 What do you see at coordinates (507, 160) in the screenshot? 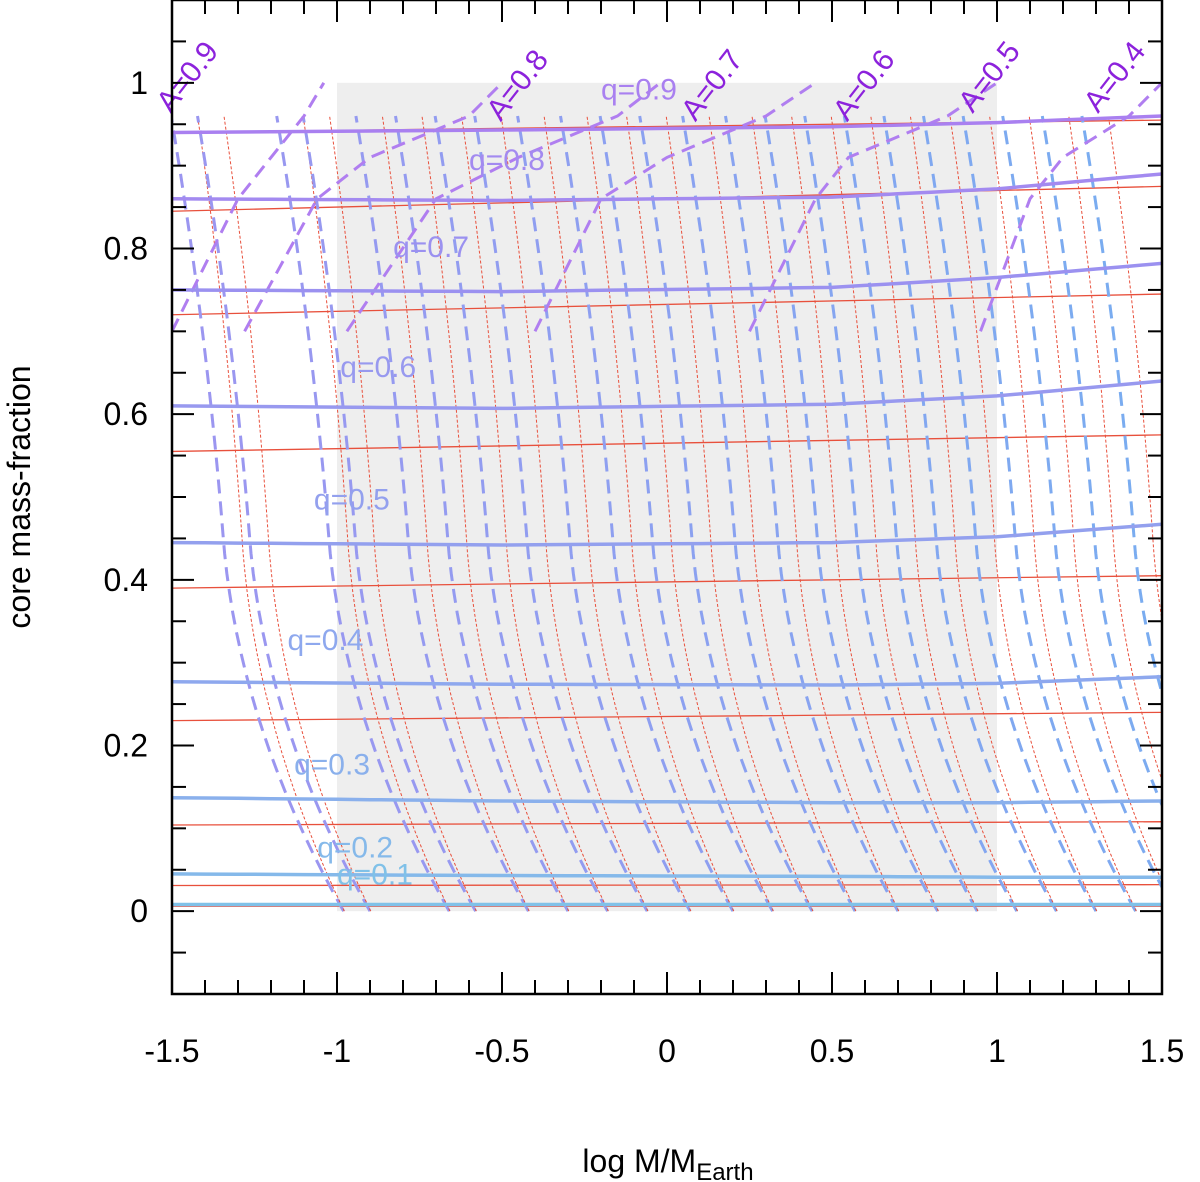
I see `q-label: q=0.8` at bounding box center [507, 160].